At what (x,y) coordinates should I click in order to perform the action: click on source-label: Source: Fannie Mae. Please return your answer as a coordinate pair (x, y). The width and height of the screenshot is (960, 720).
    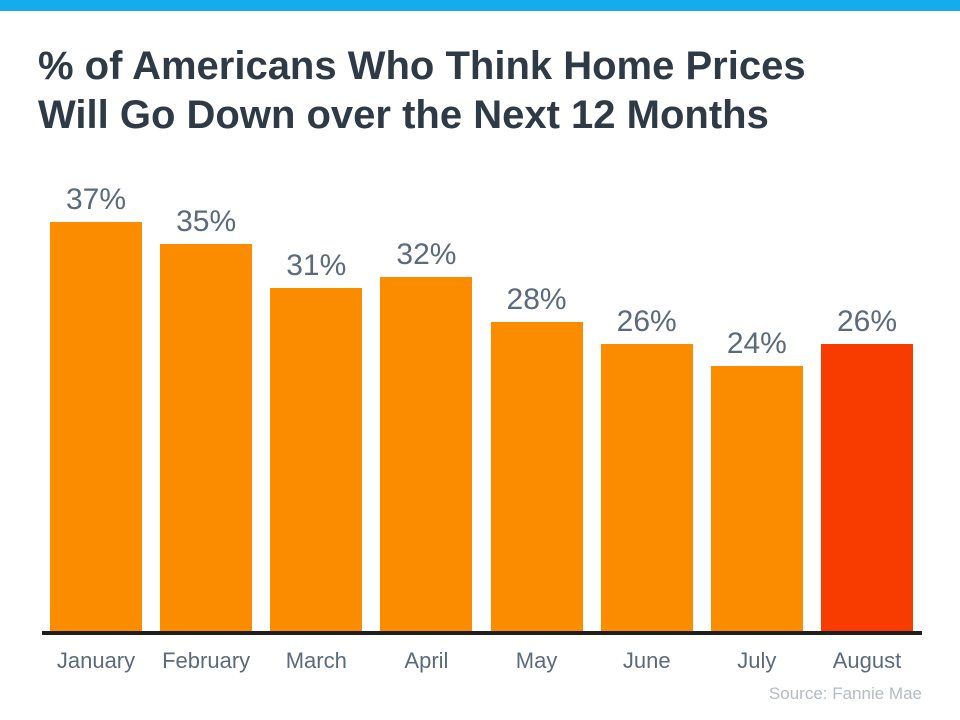
    Looking at the image, I should click on (845, 693).